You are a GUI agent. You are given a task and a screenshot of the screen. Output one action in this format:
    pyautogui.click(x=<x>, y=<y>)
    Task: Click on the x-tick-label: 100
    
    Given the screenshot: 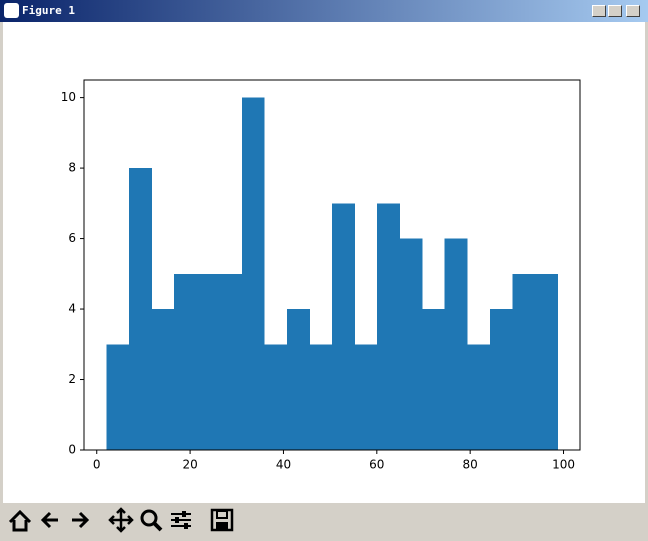 What is the action you would take?
    pyautogui.click(x=563, y=465)
    